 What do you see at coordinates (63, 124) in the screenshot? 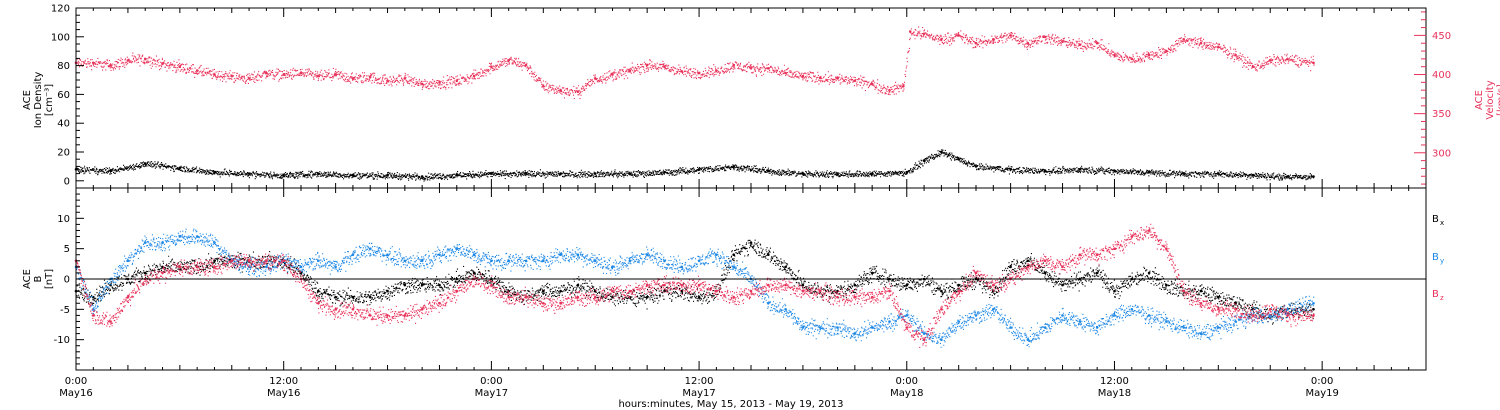
I see `density-tick-label: 40` at bounding box center [63, 124].